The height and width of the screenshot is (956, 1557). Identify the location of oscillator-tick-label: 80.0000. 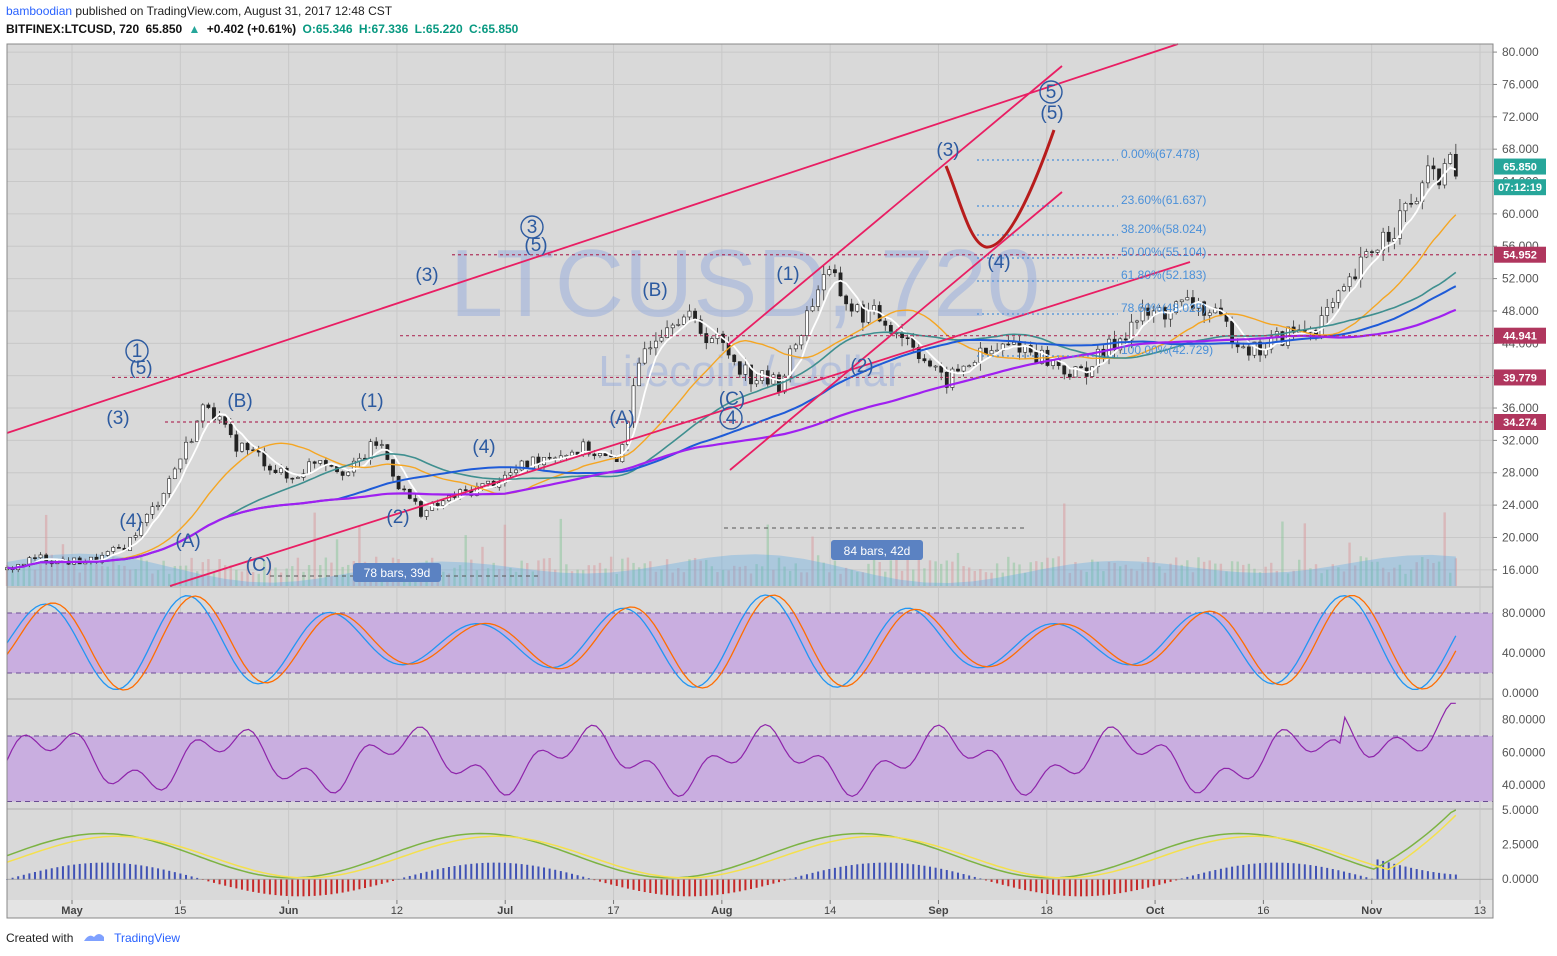
(1524, 613).